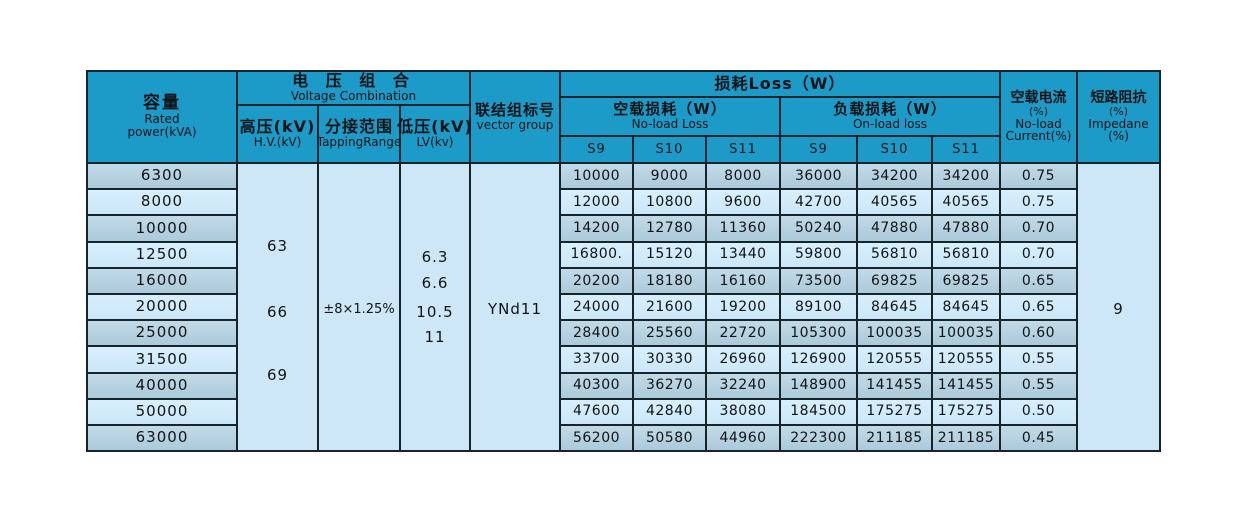  I want to click on rated-power-cell-value: 12500, so click(162, 253).